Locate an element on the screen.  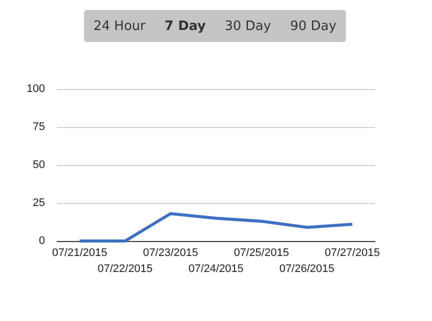
y-tick-label: 50 is located at coordinates (38, 165).